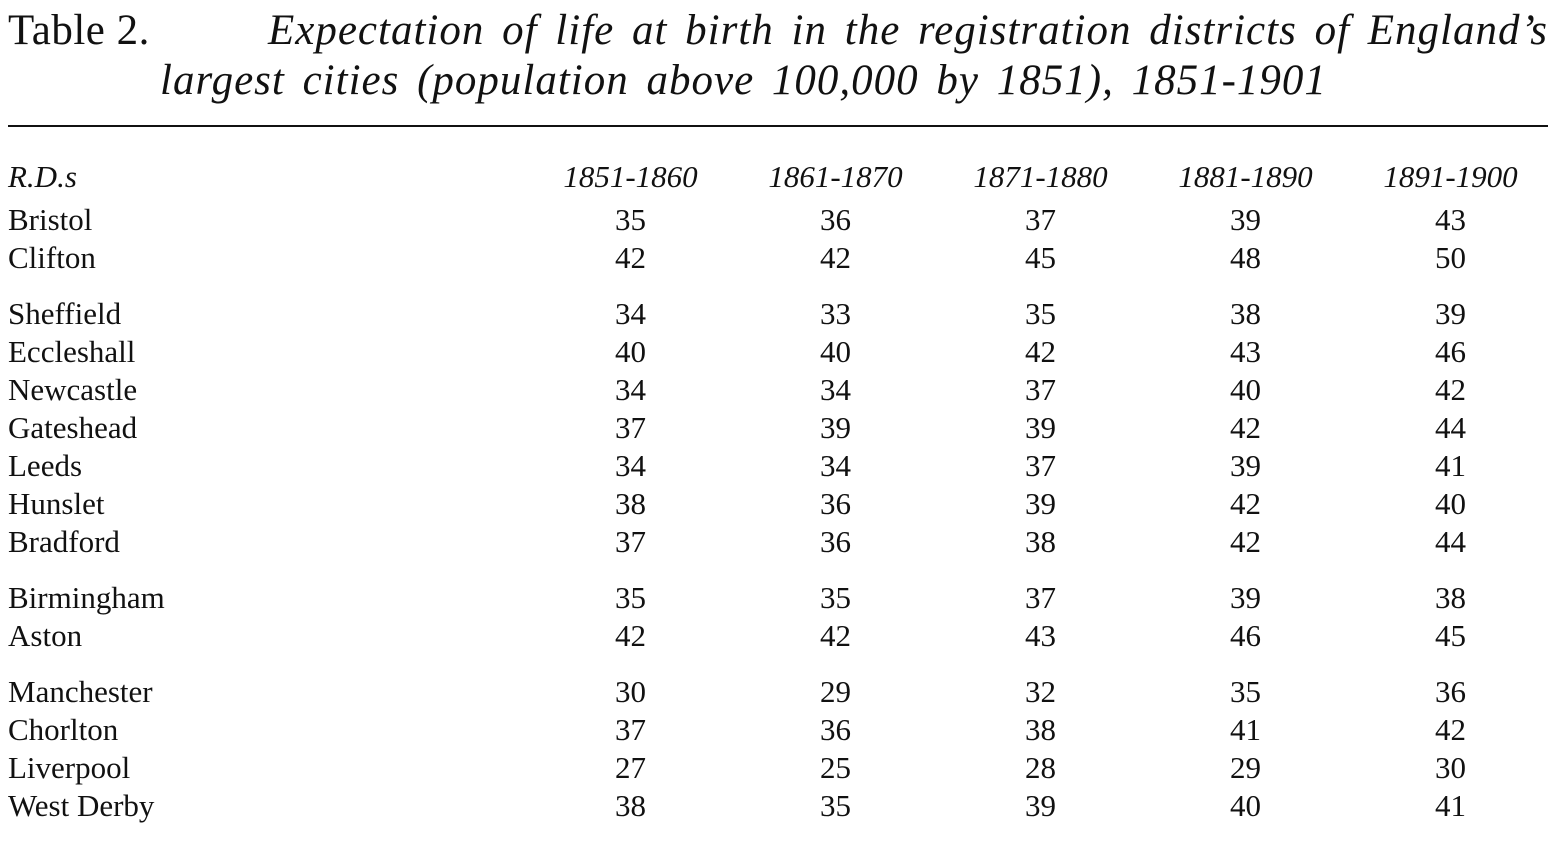 This screenshot has height=848, width=1555. What do you see at coordinates (50, 219) in the screenshot?
I see `district-name: Bristol` at bounding box center [50, 219].